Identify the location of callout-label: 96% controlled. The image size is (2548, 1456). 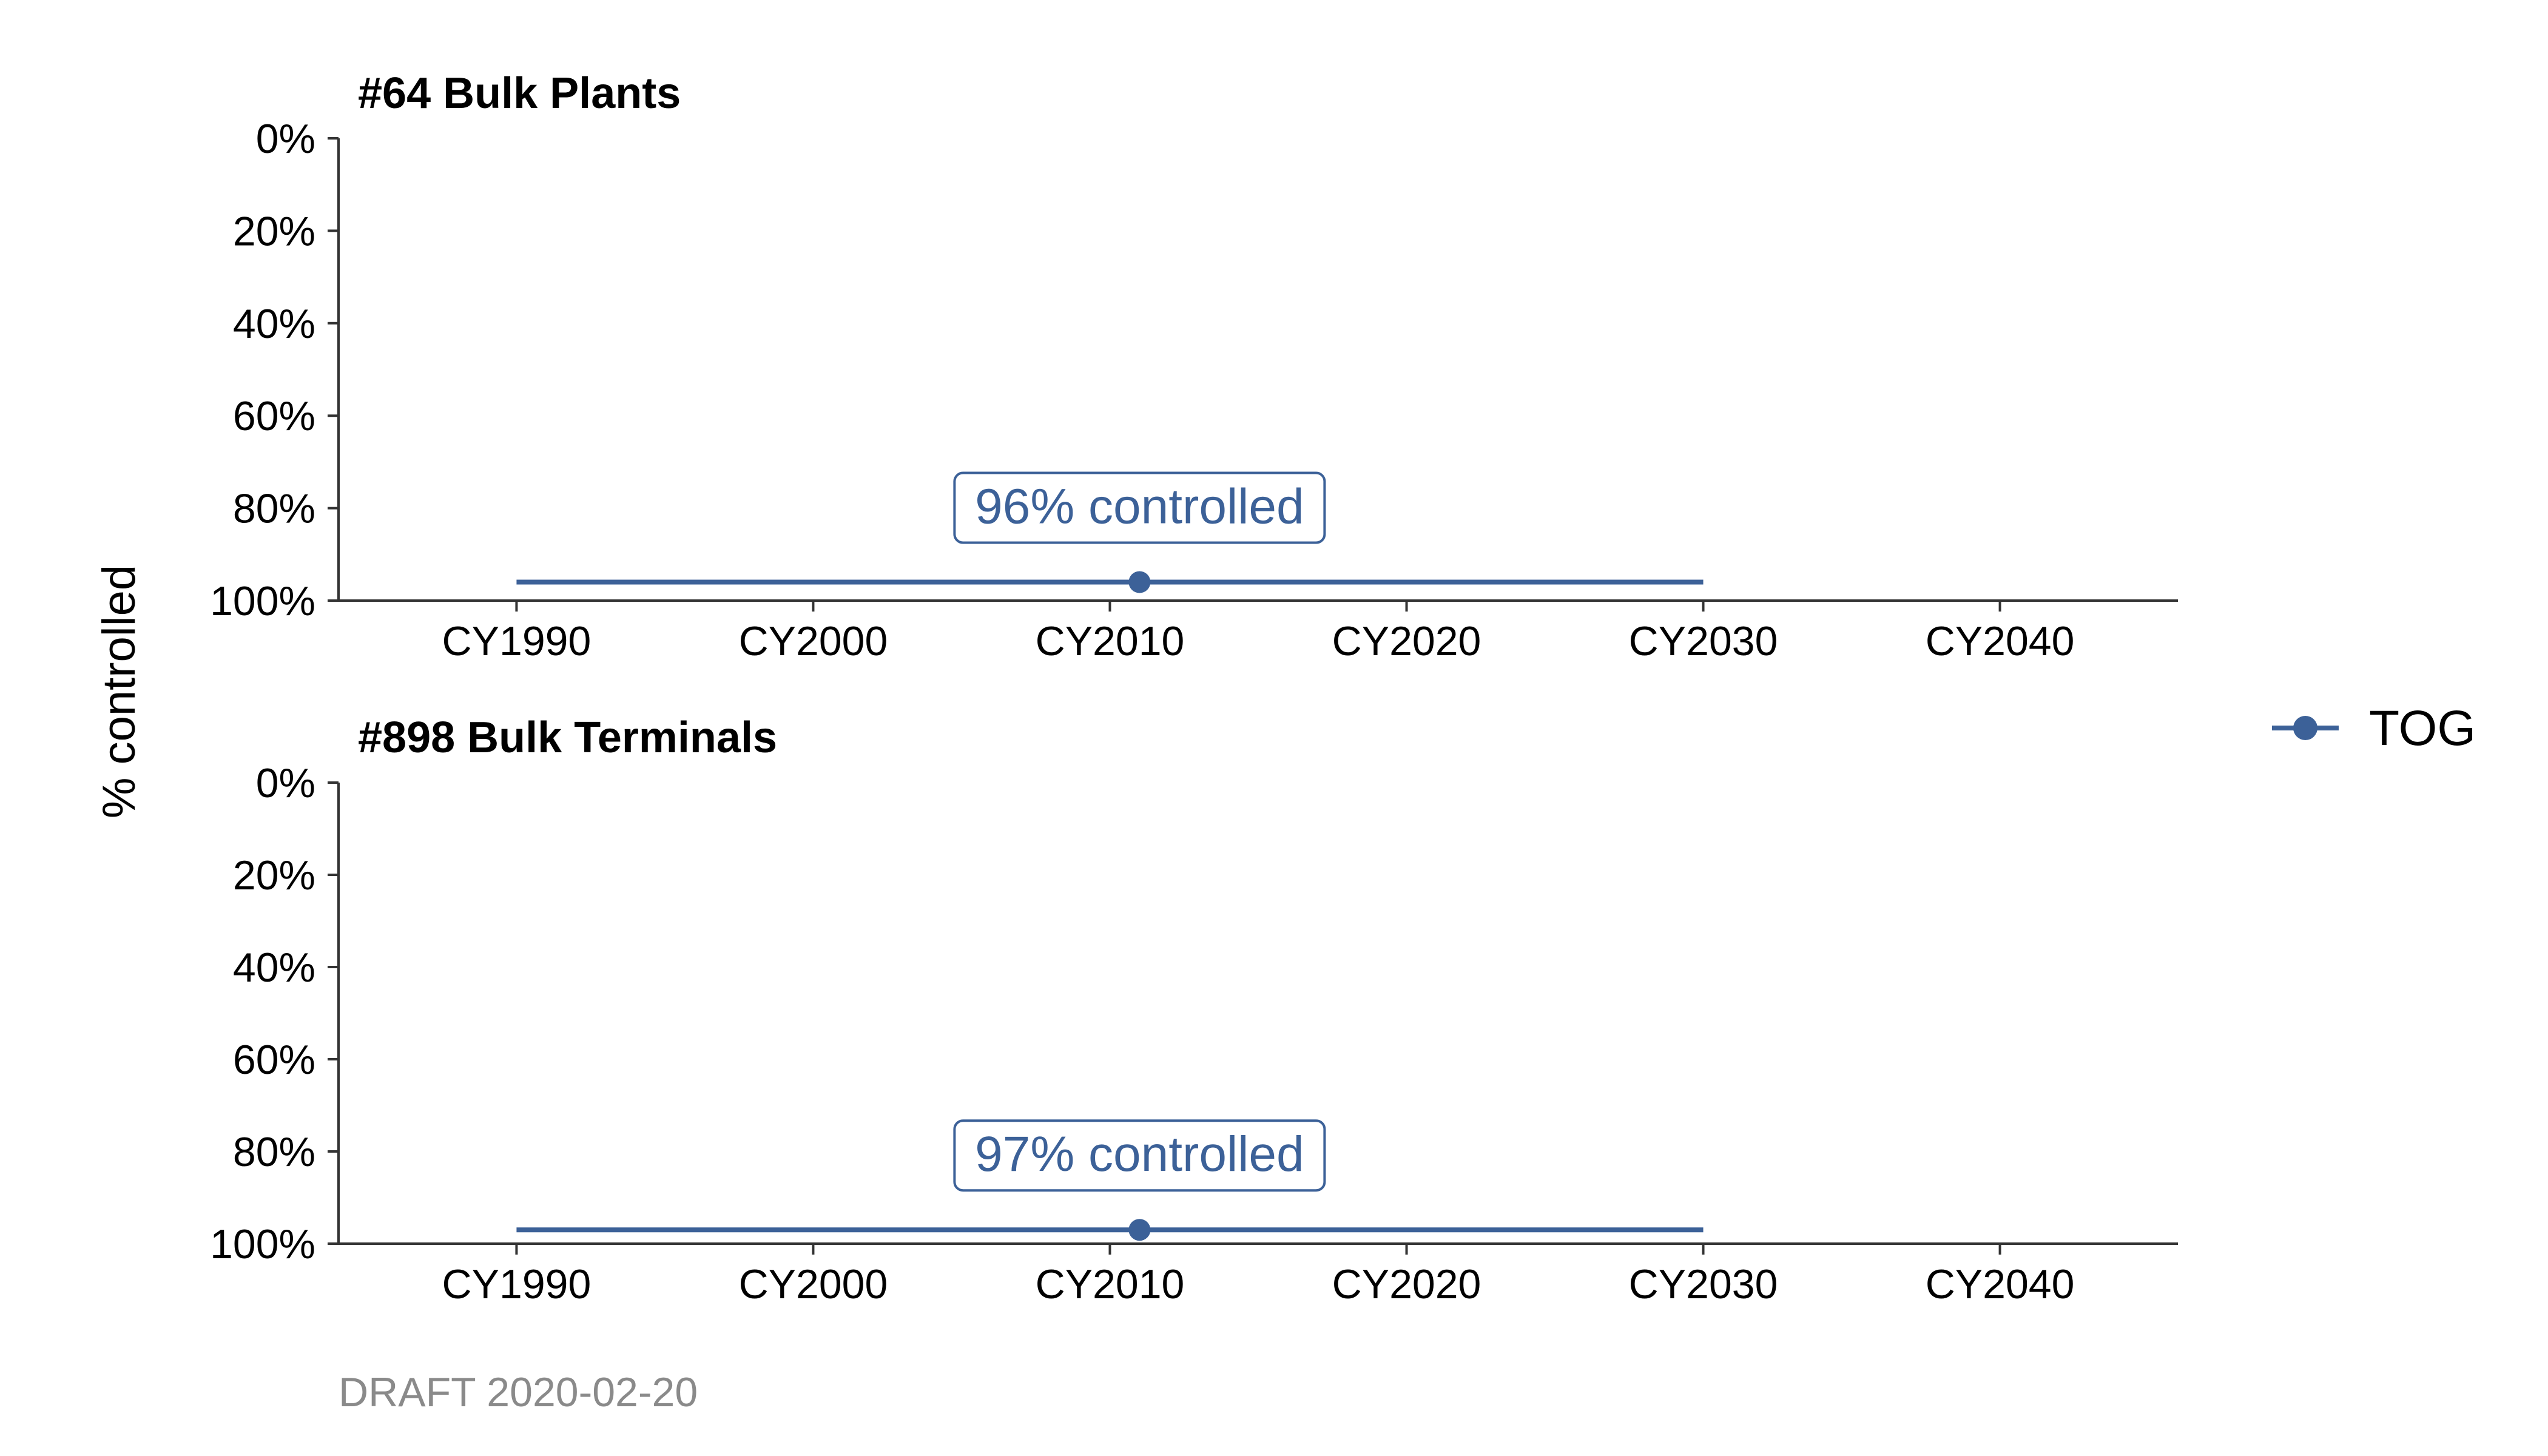
(1139, 506).